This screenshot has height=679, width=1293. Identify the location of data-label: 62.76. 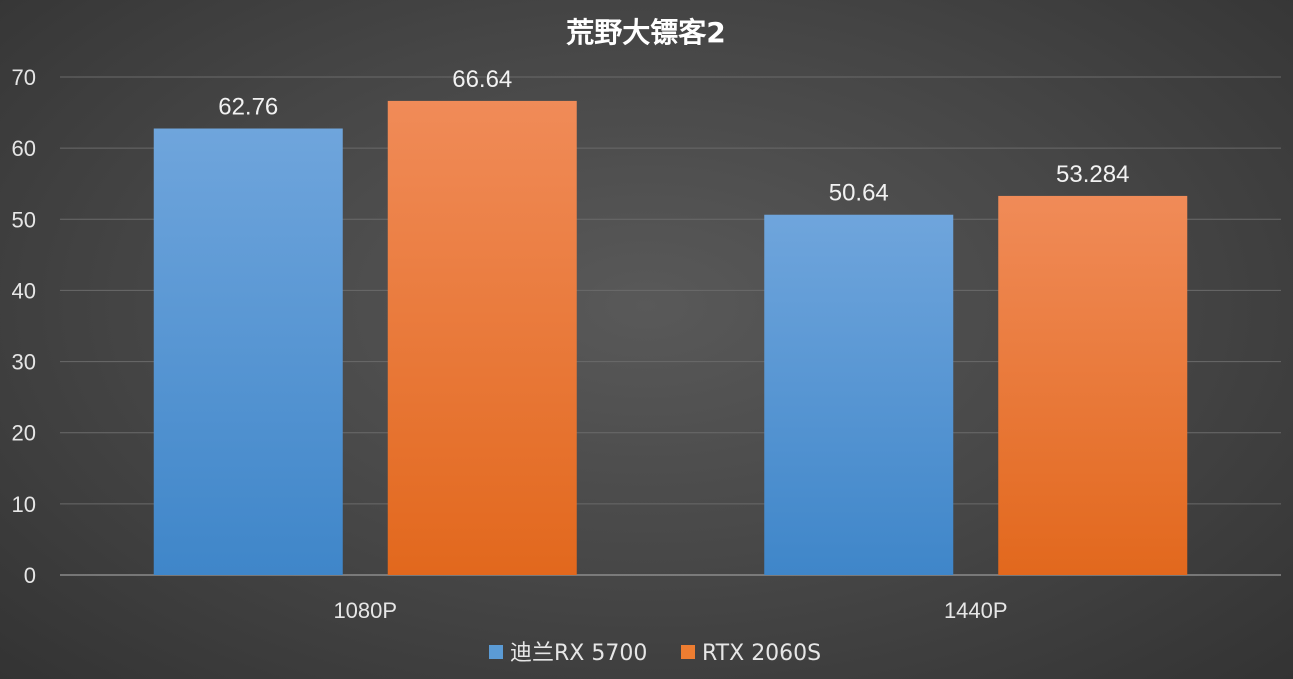
(248, 107).